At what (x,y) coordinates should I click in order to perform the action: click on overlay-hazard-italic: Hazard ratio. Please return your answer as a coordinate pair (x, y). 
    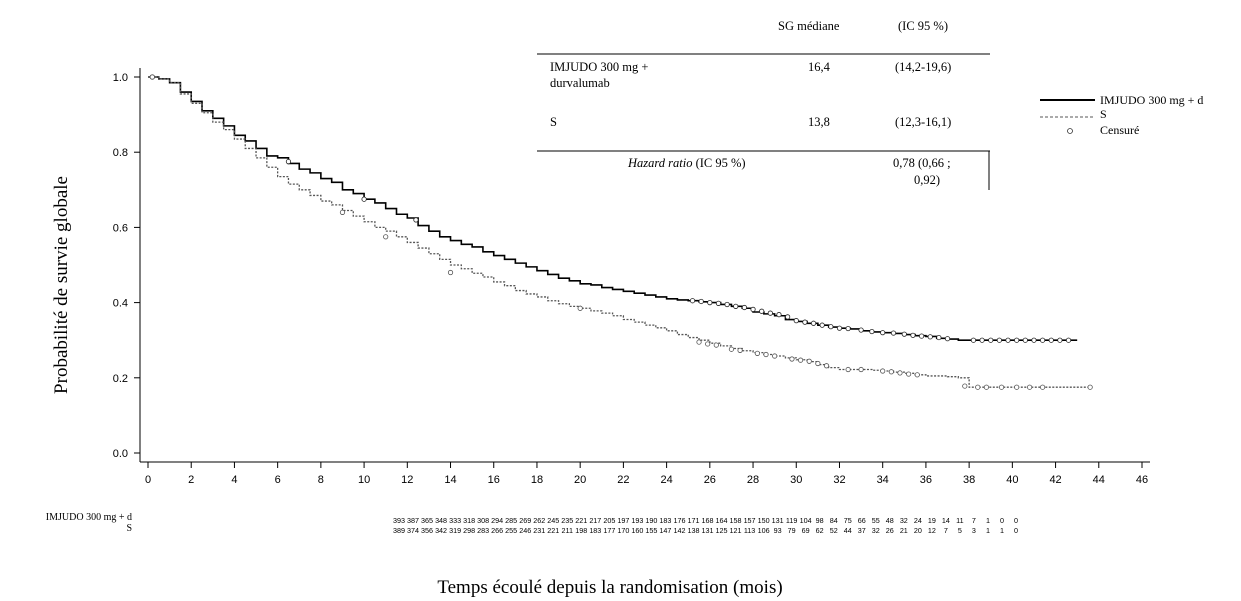
    Looking at the image, I should click on (659, 163).